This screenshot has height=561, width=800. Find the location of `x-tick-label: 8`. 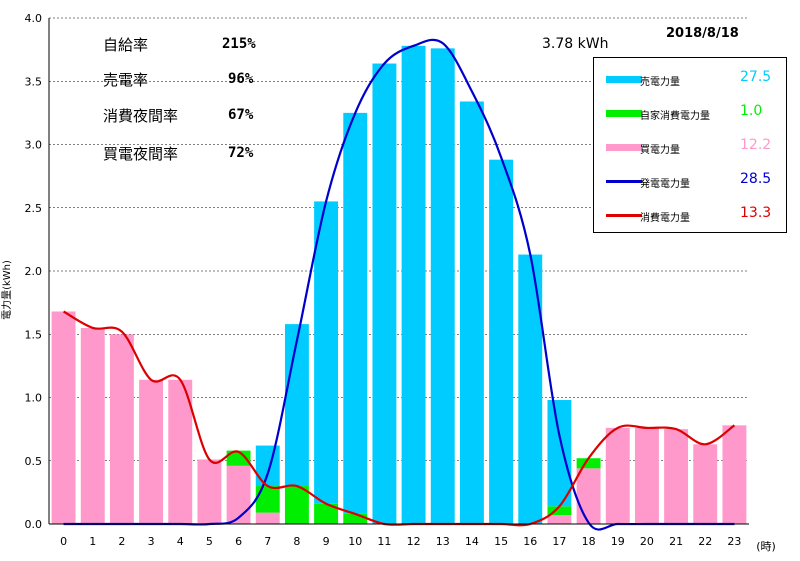

x-tick-label: 8 is located at coordinates (296, 541).